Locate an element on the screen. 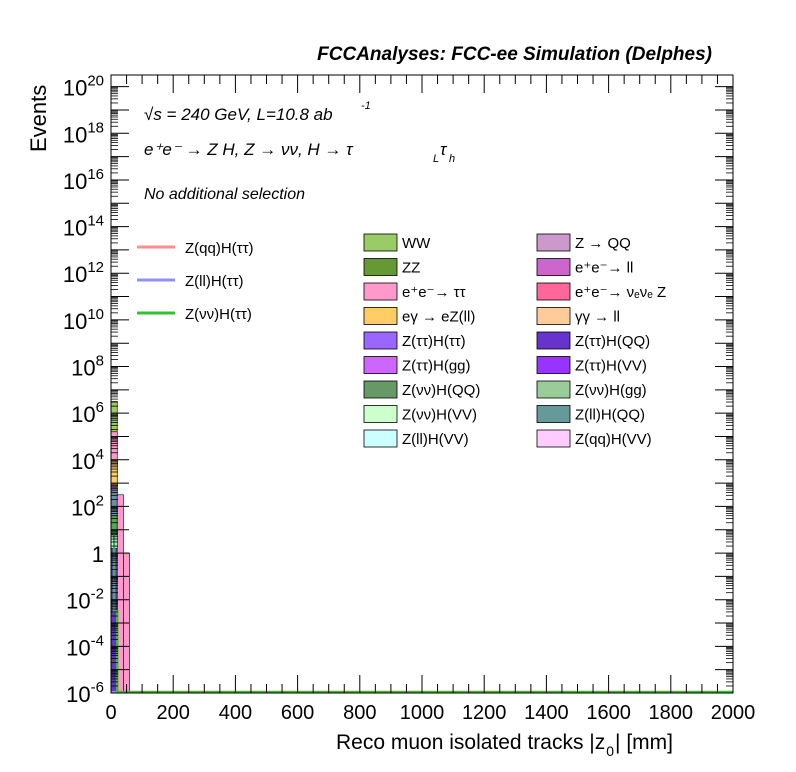 The width and height of the screenshot is (796, 772). x-tick-label: 1800 is located at coordinates (671, 713).